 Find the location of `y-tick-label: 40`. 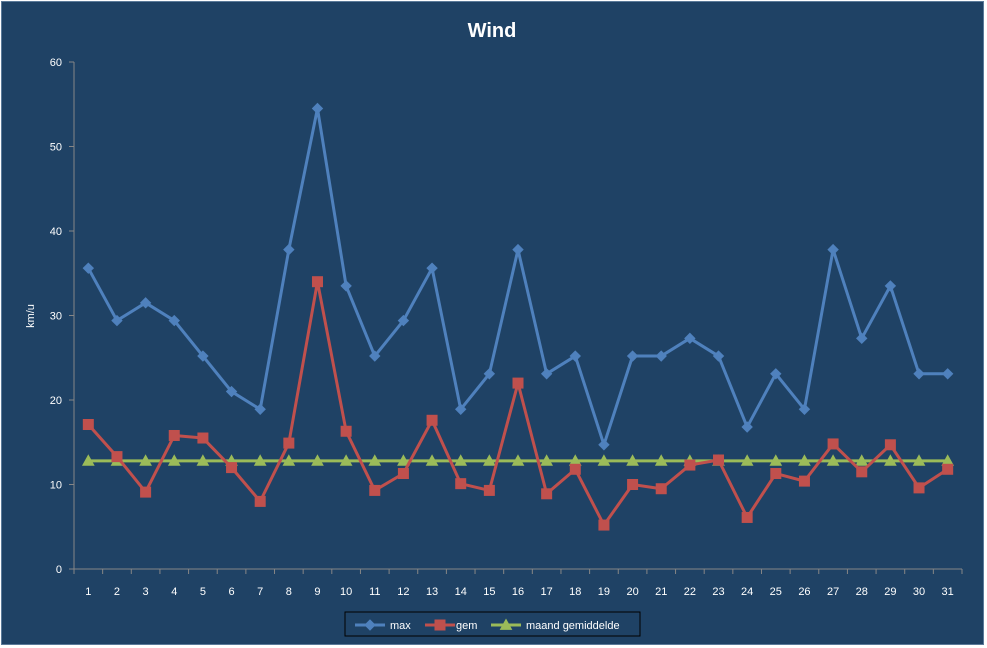

y-tick-label: 40 is located at coordinates (56, 232).